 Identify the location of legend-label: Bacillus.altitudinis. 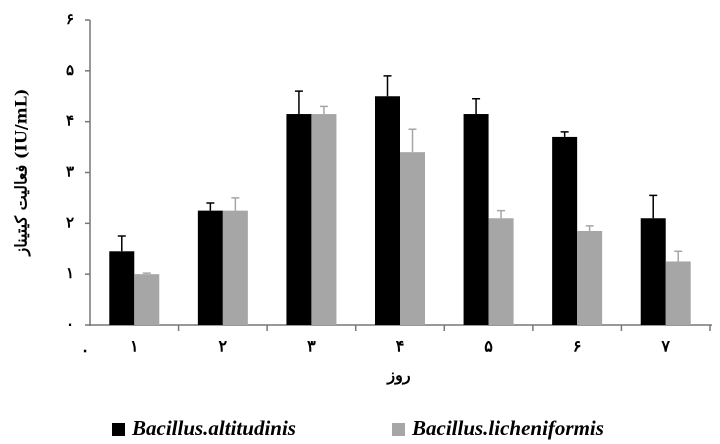
(213, 428).